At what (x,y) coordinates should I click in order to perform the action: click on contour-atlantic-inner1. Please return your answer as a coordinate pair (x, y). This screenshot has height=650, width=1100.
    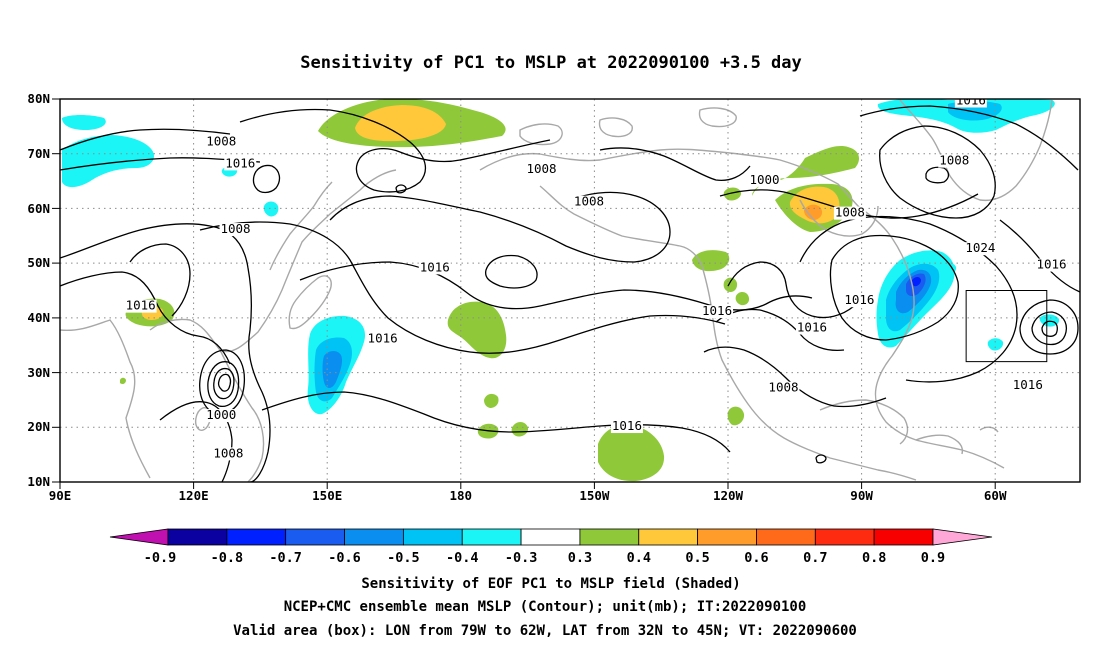
    Looking at the image, I should click on (1049, 328).